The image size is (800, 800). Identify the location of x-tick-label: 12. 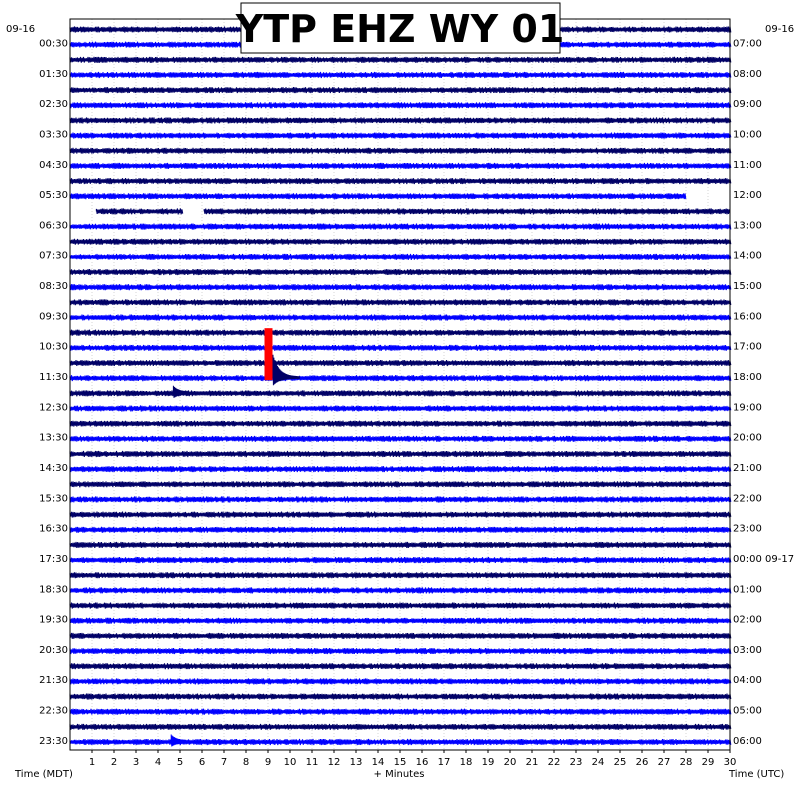
(334, 762).